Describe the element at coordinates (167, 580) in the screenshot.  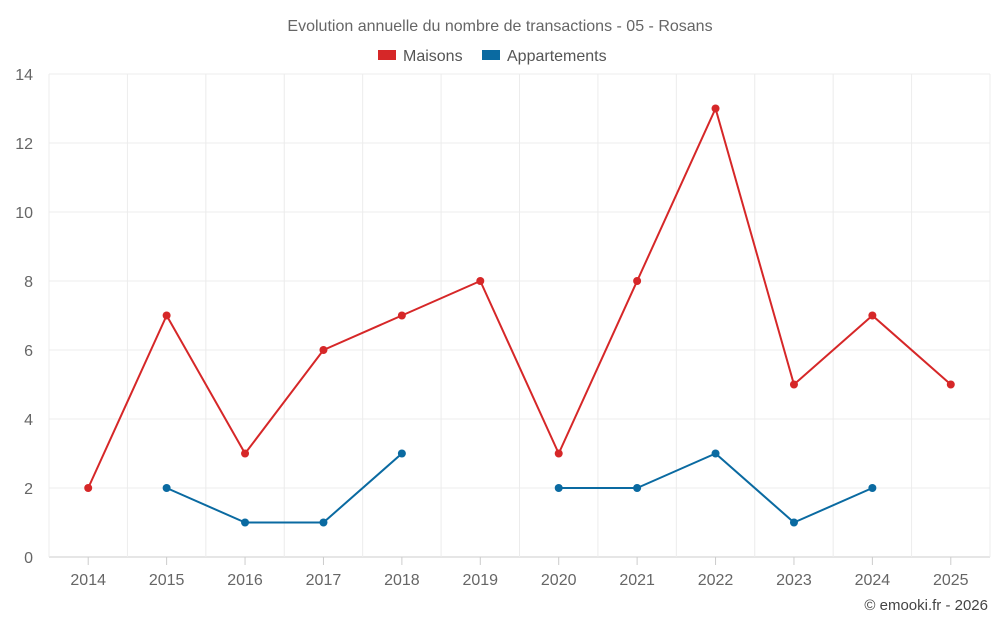
I see `x-tick-label: 2015` at that location.